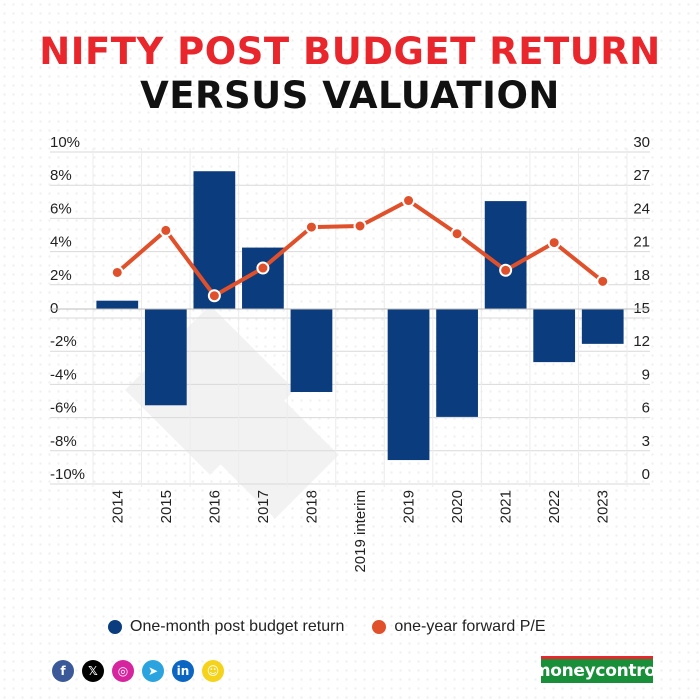  Describe the element at coordinates (641, 341) in the screenshot. I see `y-right-tick-label: 12` at that location.